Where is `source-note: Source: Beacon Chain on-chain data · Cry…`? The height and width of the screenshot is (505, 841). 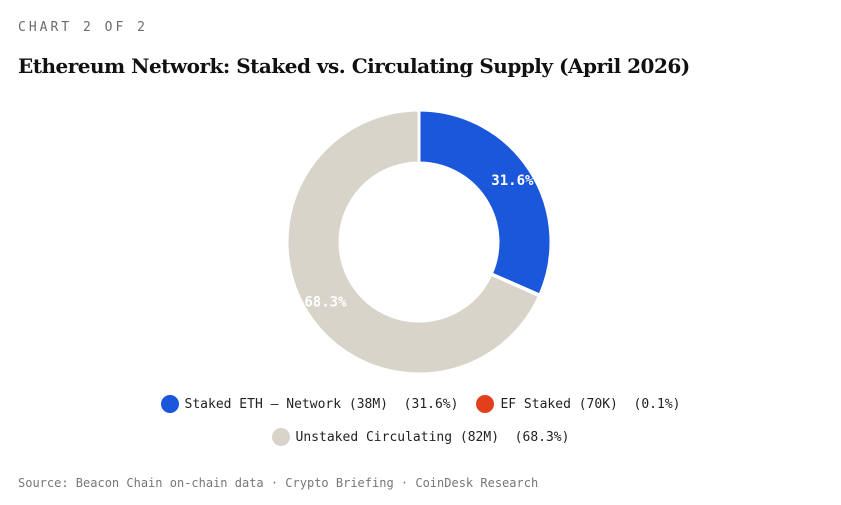 source-note: Source: Beacon Chain on-chain data · Cry… is located at coordinates (278, 483).